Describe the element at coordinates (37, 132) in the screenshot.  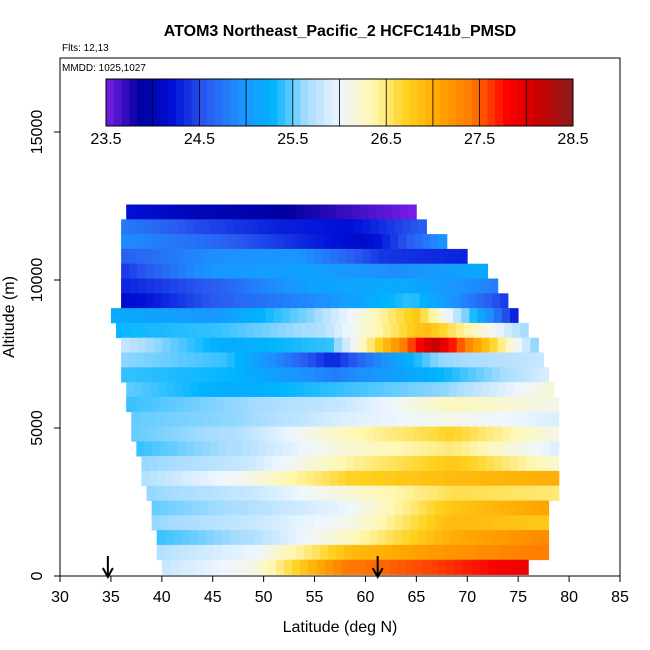
I see `y-tick-label: 15000` at that location.